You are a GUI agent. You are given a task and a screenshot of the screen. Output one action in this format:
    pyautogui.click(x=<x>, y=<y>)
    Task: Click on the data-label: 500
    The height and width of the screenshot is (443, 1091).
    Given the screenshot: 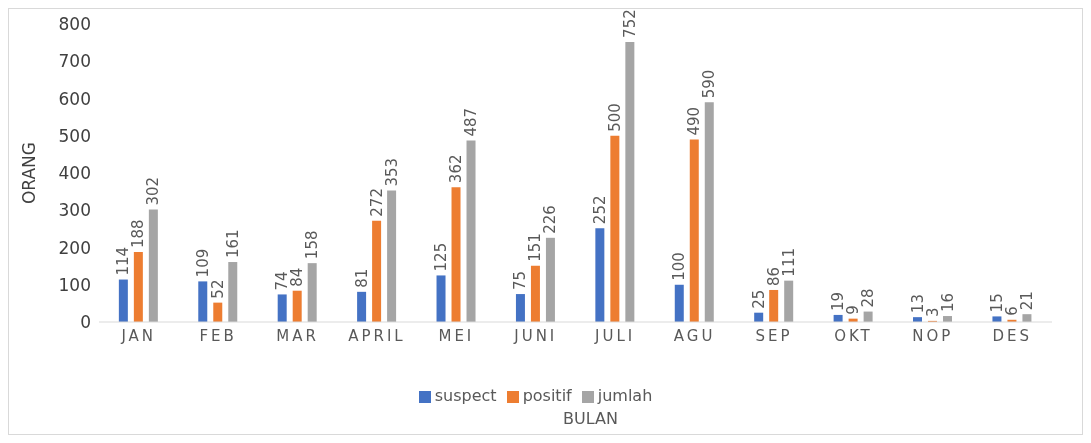 What is the action you would take?
    pyautogui.click(x=614, y=117)
    